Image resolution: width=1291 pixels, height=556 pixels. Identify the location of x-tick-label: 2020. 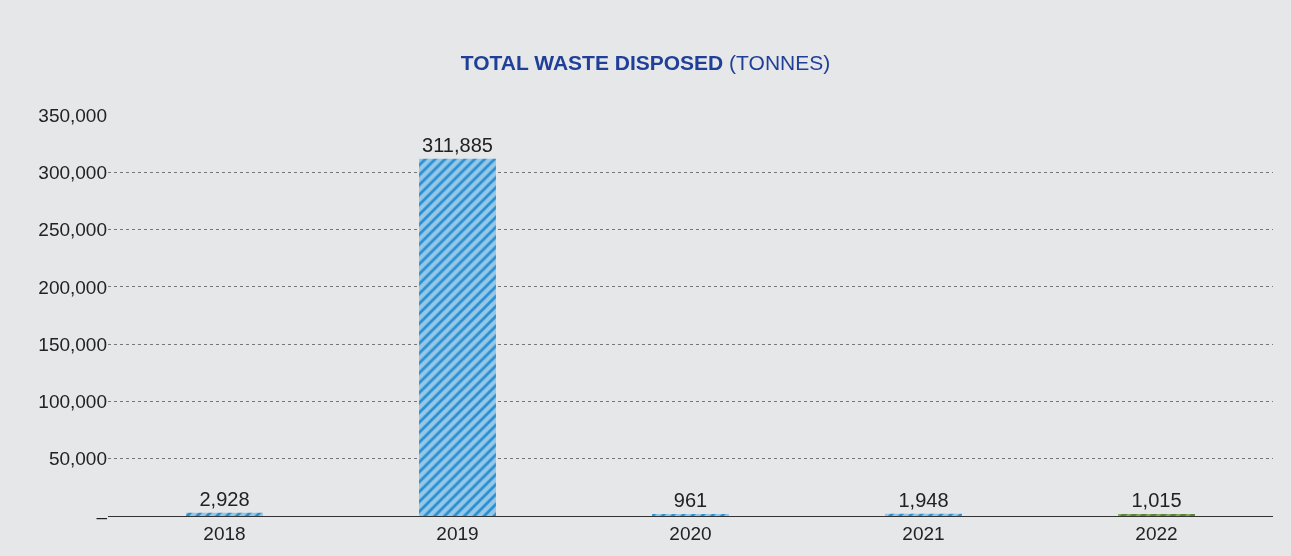
(690, 533).